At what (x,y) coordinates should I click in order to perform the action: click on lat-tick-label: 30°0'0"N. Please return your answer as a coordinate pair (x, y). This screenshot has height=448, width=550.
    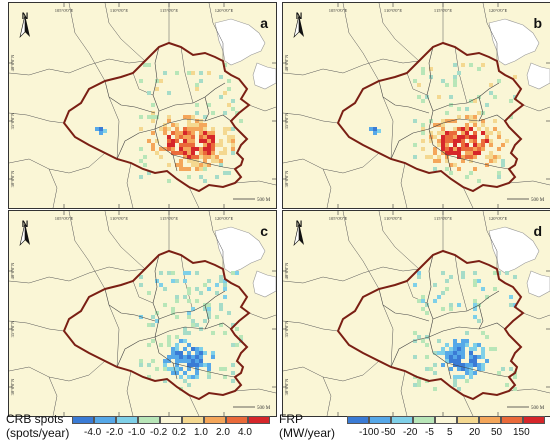
    Looking at the image, I should click on (286, 178).